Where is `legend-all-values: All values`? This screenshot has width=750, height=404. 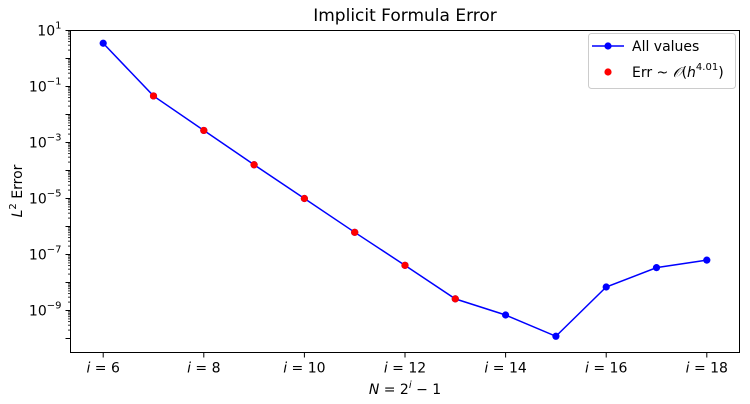 legend-all-values: All values is located at coordinates (665, 47).